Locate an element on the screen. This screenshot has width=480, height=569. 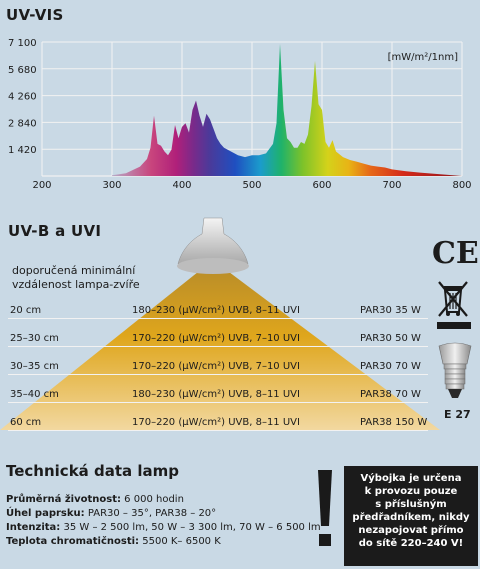
x-tick-label: 500 is located at coordinates (251, 185).